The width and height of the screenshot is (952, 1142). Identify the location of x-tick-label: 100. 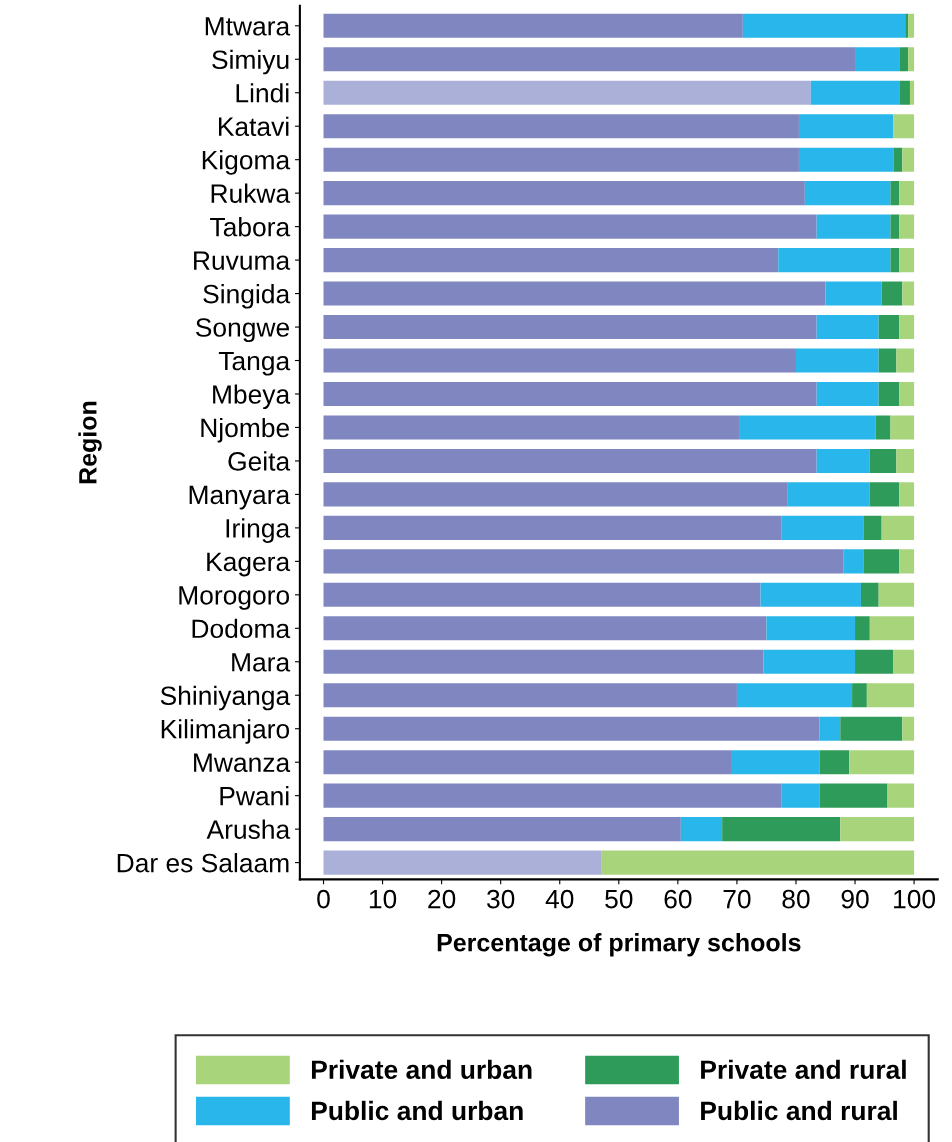
(915, 899).